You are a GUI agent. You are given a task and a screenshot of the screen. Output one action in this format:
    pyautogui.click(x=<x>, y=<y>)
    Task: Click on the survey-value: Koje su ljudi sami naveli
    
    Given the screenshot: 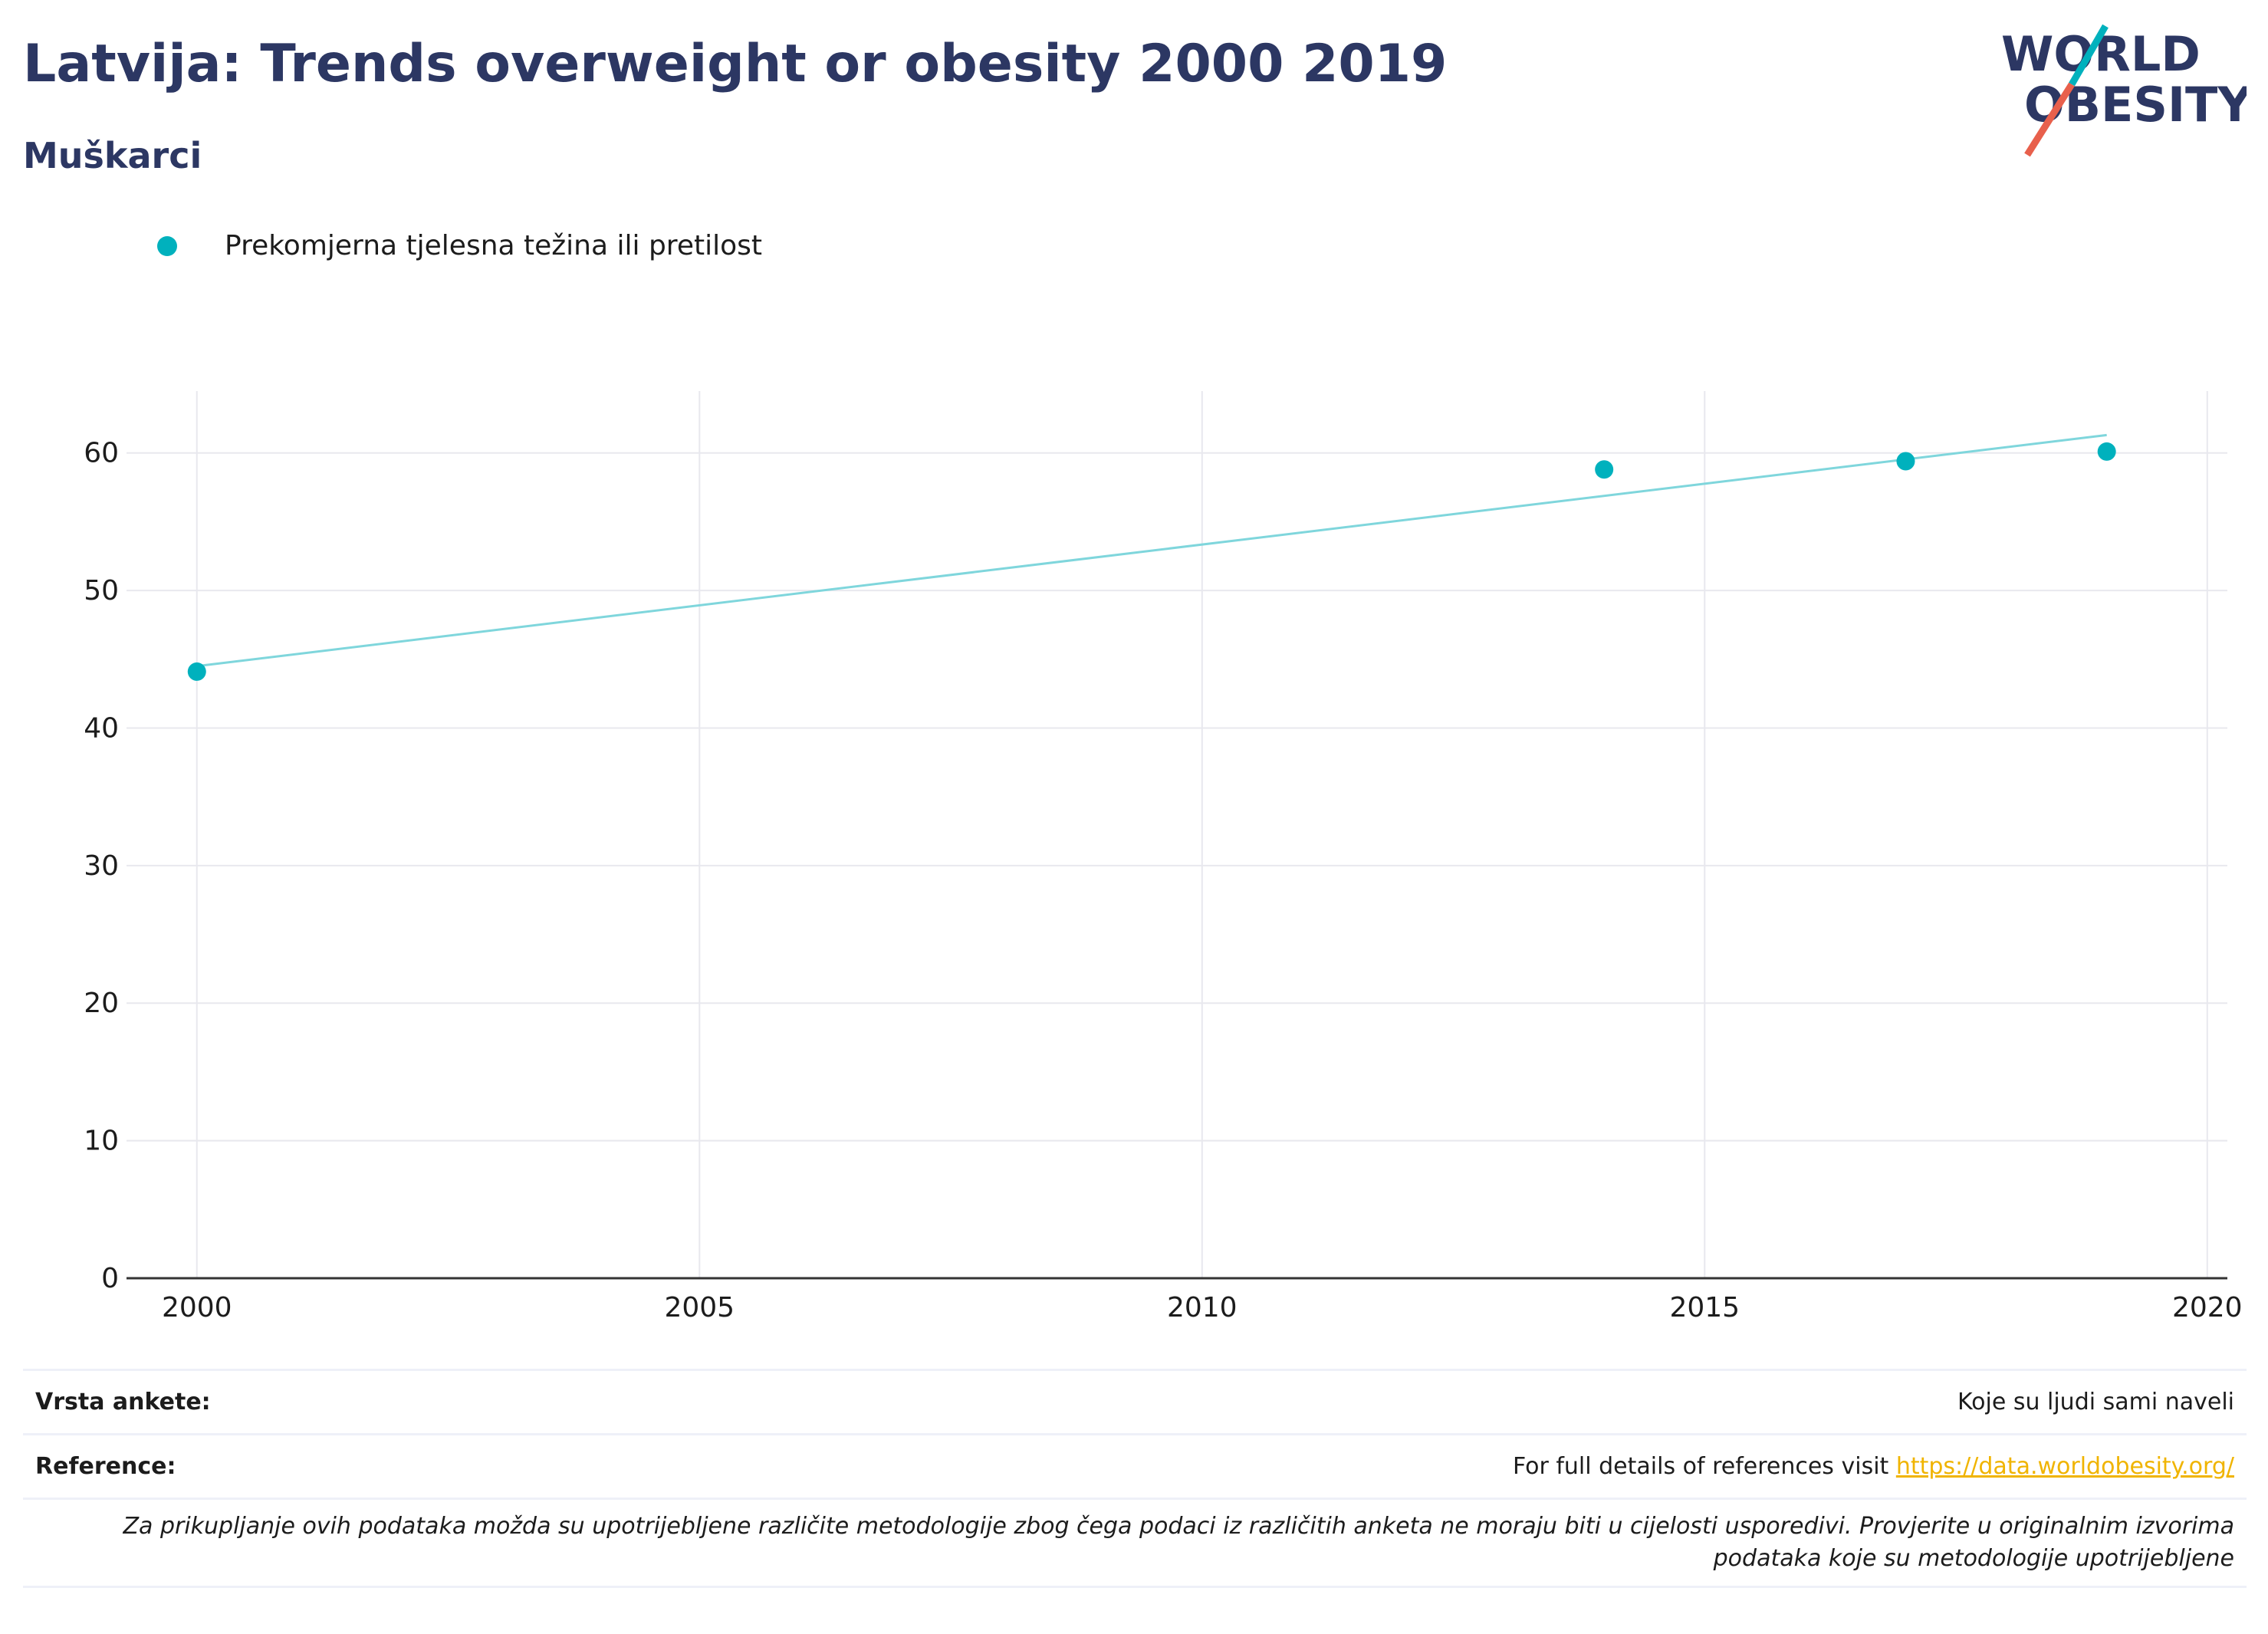 What is the action you would take?
    pyautogui.click(x=2095, y=1402)
    